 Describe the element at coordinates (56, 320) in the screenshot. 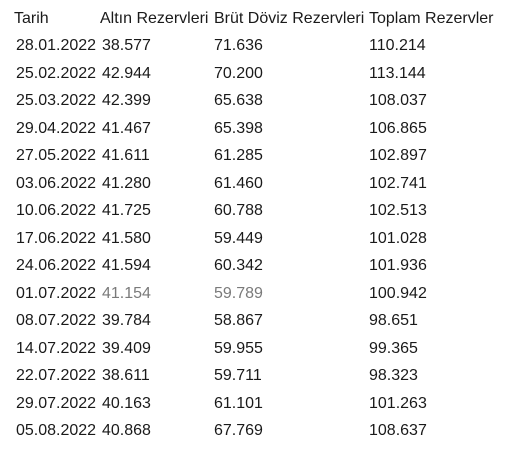

I see `cell-date: 08.07.2022` at that location.